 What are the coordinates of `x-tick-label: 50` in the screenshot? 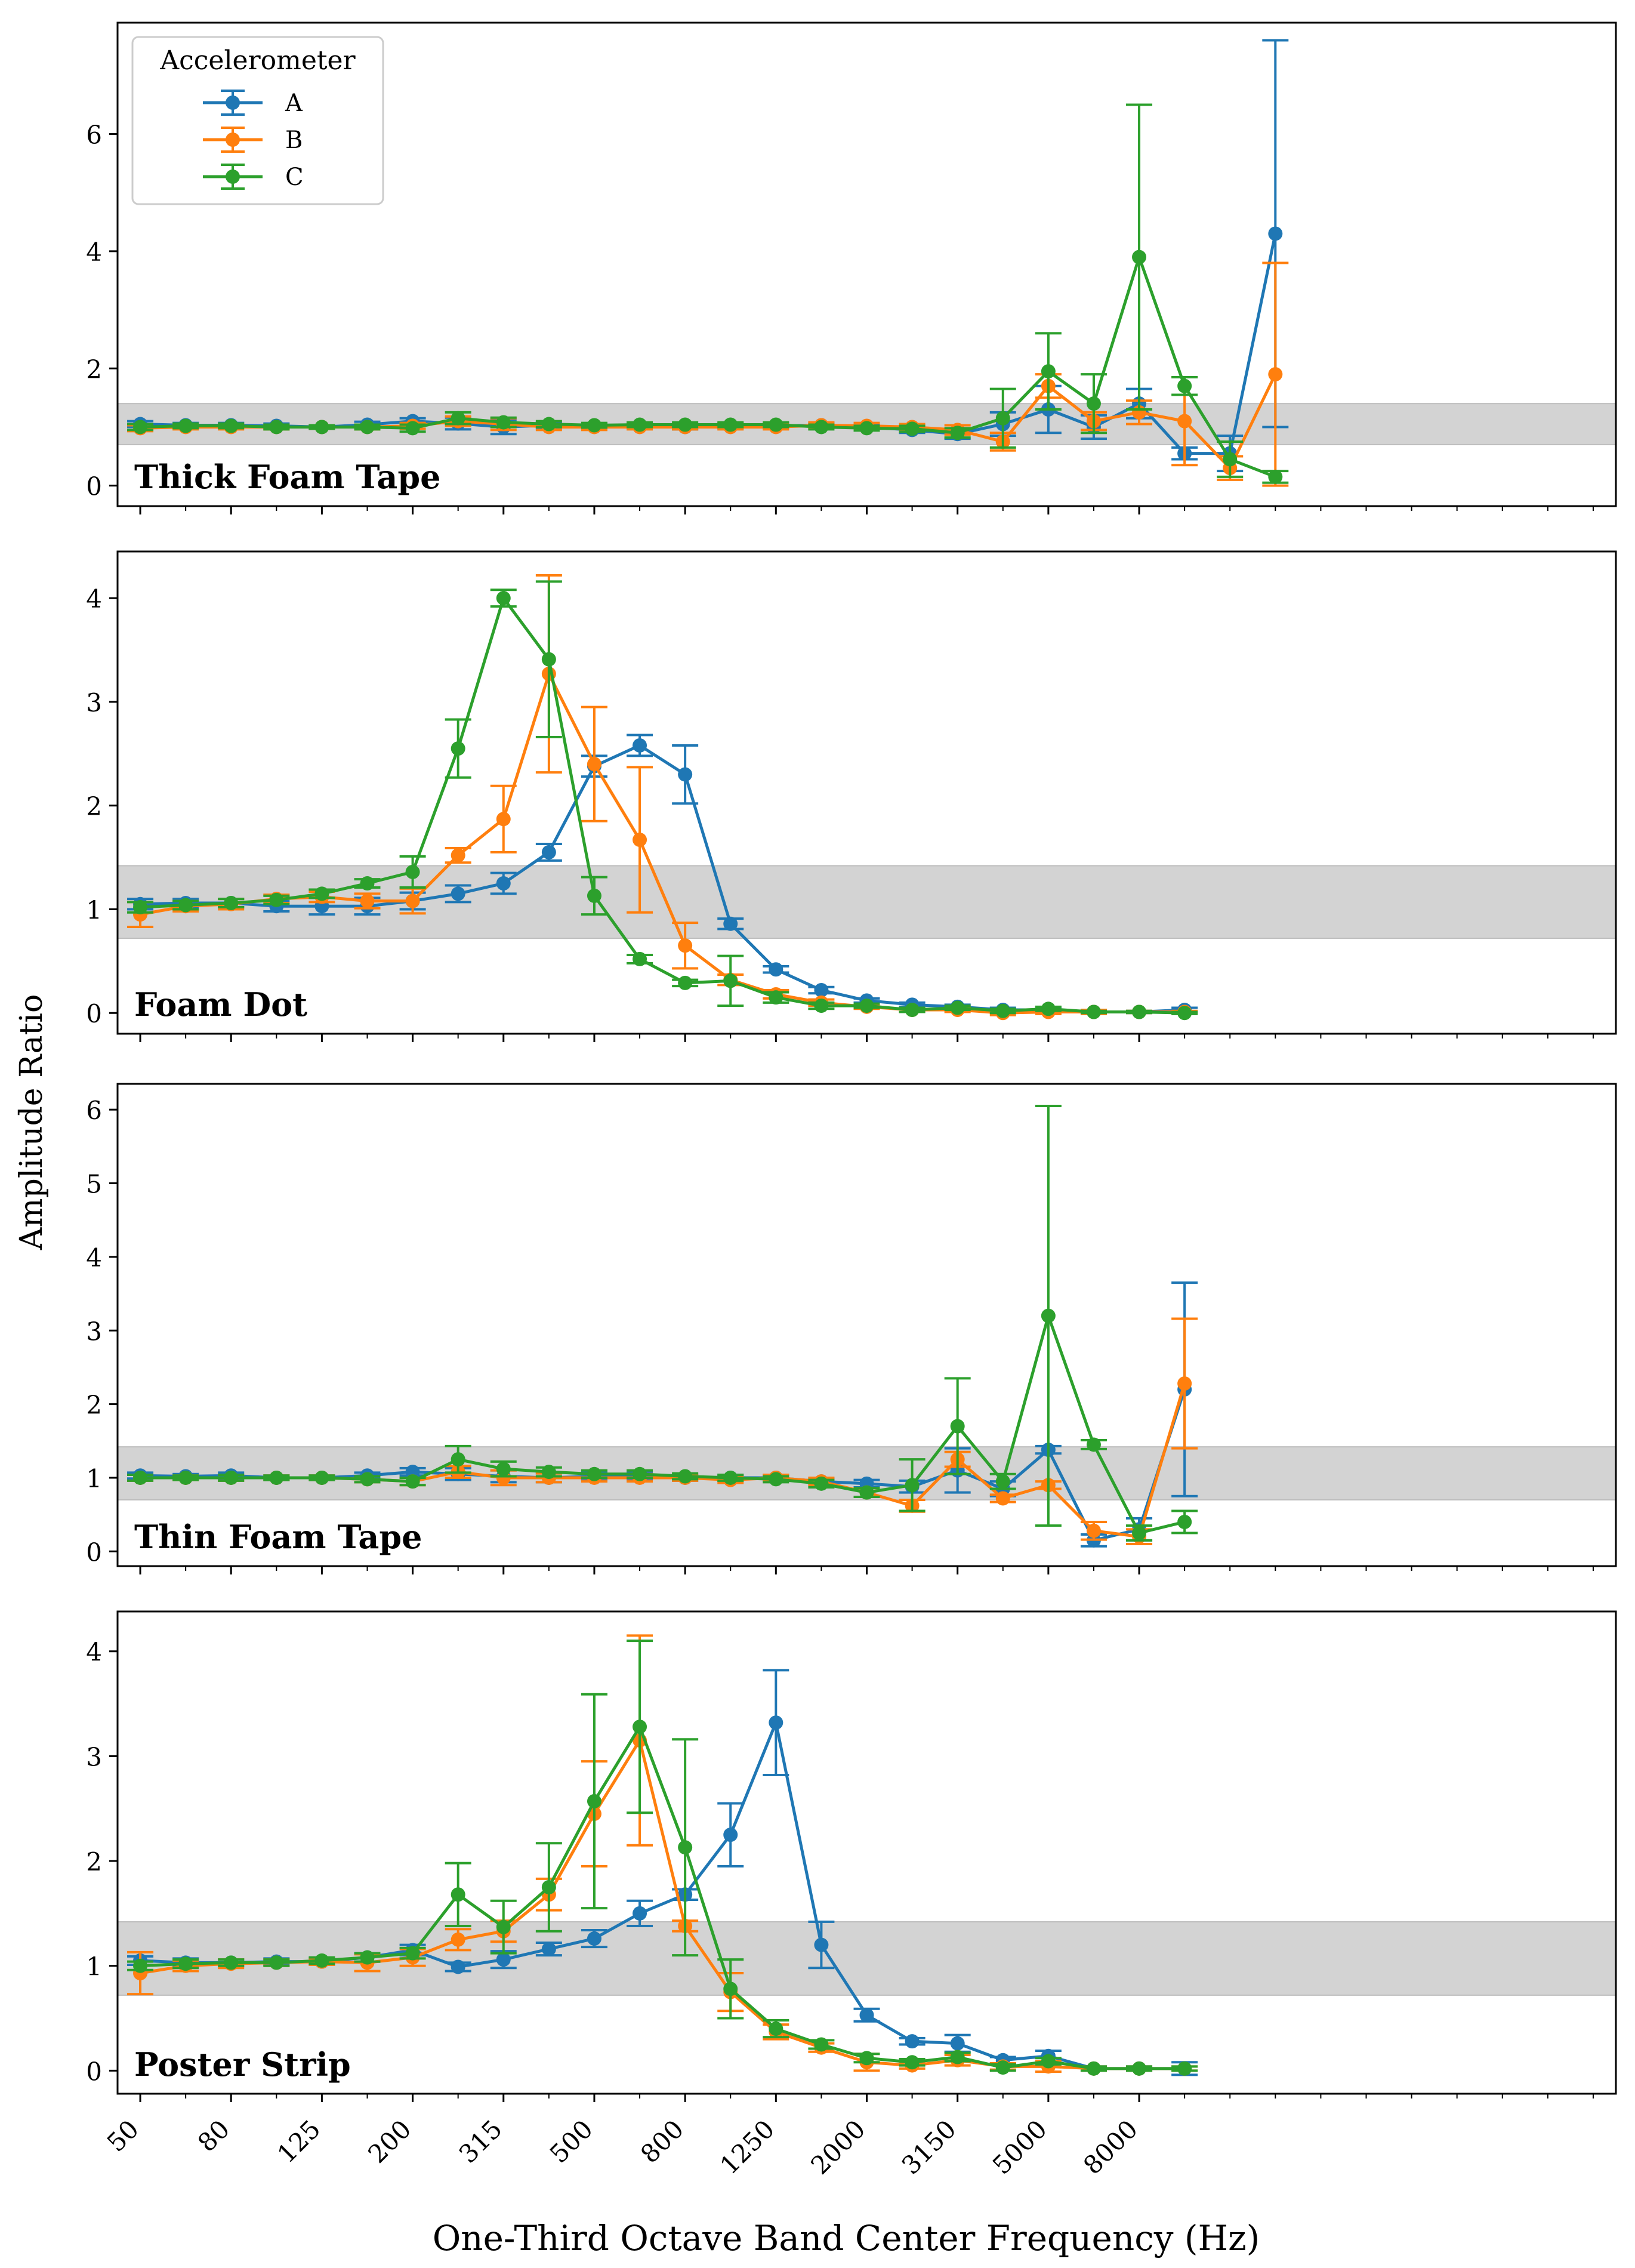 It's located at (122, 2135).